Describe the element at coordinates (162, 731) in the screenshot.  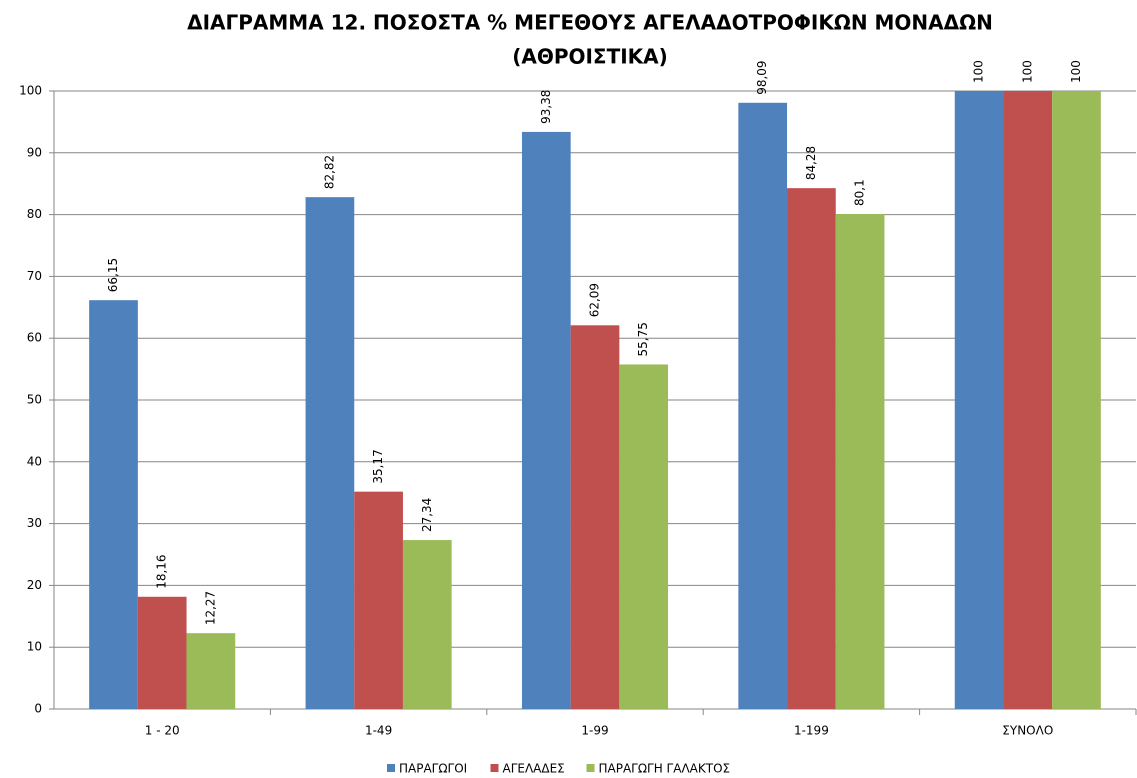
I see `x-tick-label: 1 - 20` at that location.